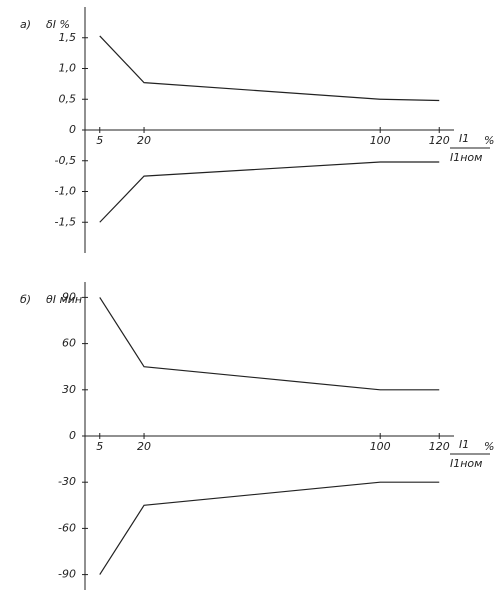  I want to click on y-axis-label: θI мин, so click(64, 299).